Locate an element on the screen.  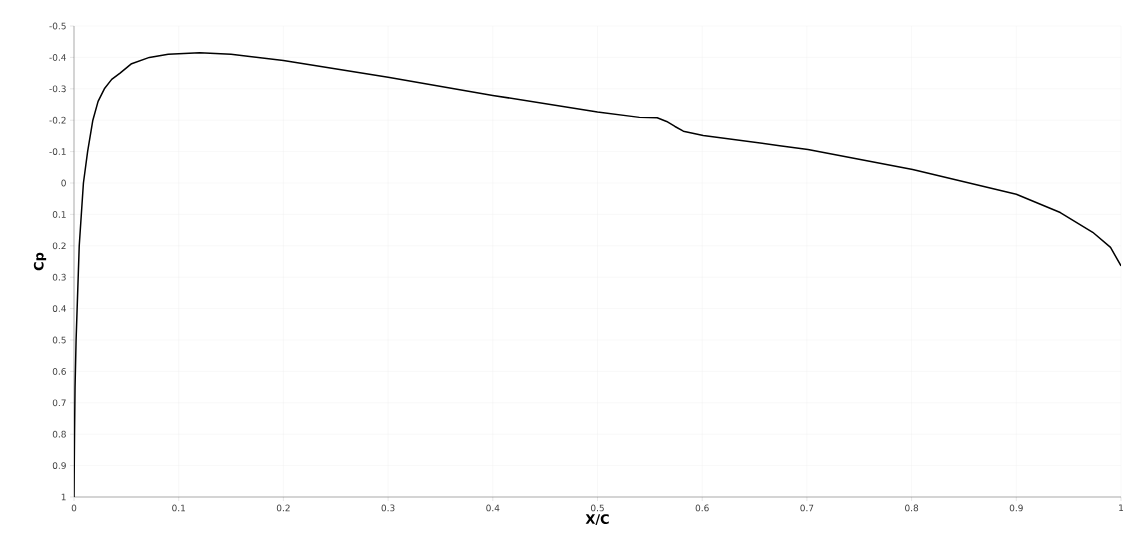
y-tick-label: -0.1 is located at coordinates (57, 151).